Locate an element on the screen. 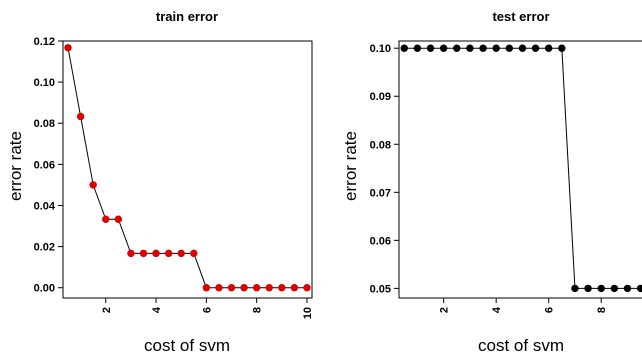 The width and height of the screenshot is (642, 356). y-tick-label: 0.12 is located at coordinates (44, 42).